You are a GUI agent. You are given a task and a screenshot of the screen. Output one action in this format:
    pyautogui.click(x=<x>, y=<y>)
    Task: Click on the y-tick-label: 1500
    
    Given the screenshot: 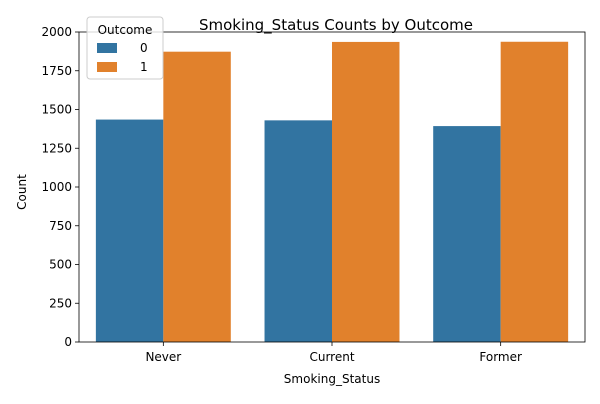 What is the action you would take?
    pyautogui.click(x=56, y=110)
    